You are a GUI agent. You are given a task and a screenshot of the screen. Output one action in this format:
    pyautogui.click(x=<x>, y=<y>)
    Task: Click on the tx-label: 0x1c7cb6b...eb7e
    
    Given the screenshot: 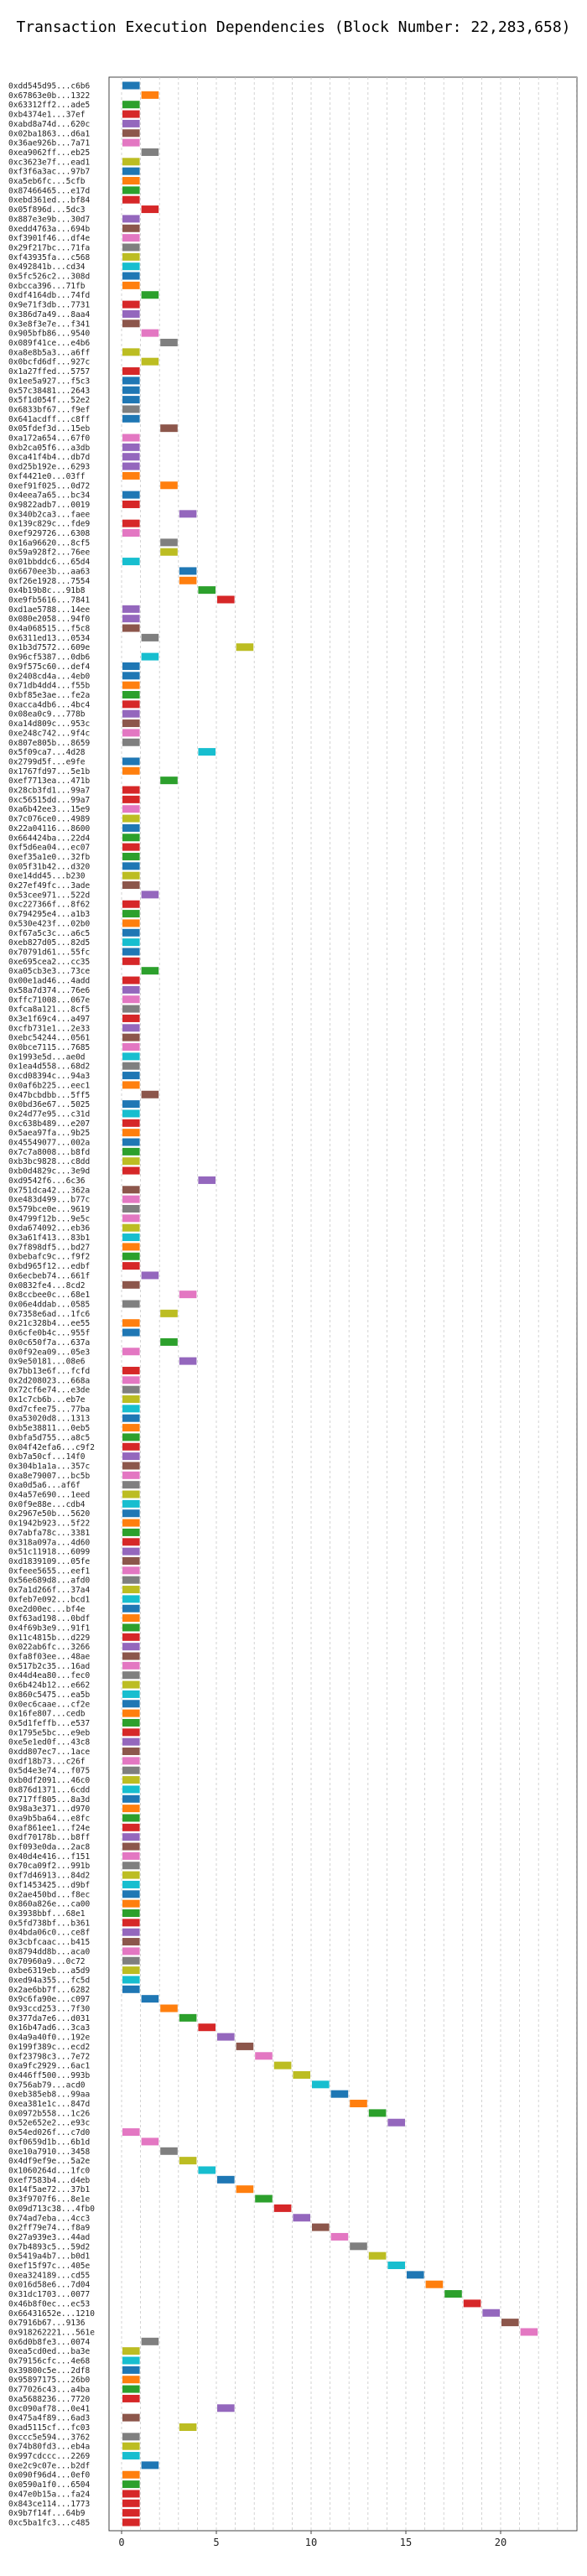 What is the action you would take?
    pyautogui.click(x=47, y=1400)
    